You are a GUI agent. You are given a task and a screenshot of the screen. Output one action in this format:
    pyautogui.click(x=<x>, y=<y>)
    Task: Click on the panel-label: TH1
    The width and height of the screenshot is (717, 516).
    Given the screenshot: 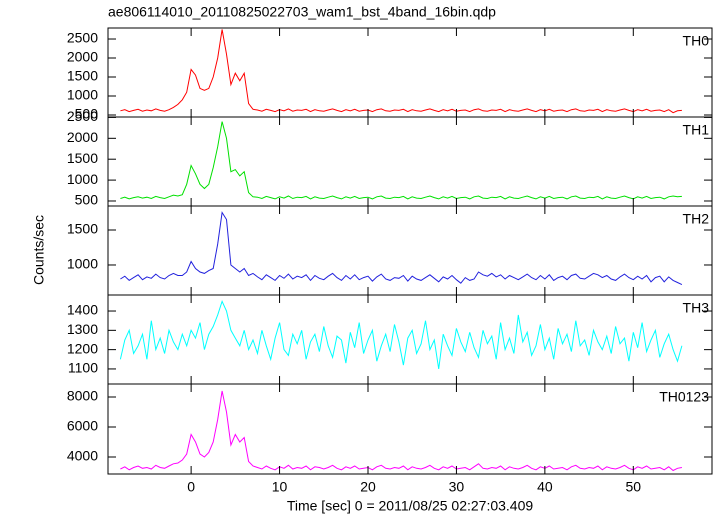 What is the action you would take?
    pyautogui.click(x=696, y=130)
    